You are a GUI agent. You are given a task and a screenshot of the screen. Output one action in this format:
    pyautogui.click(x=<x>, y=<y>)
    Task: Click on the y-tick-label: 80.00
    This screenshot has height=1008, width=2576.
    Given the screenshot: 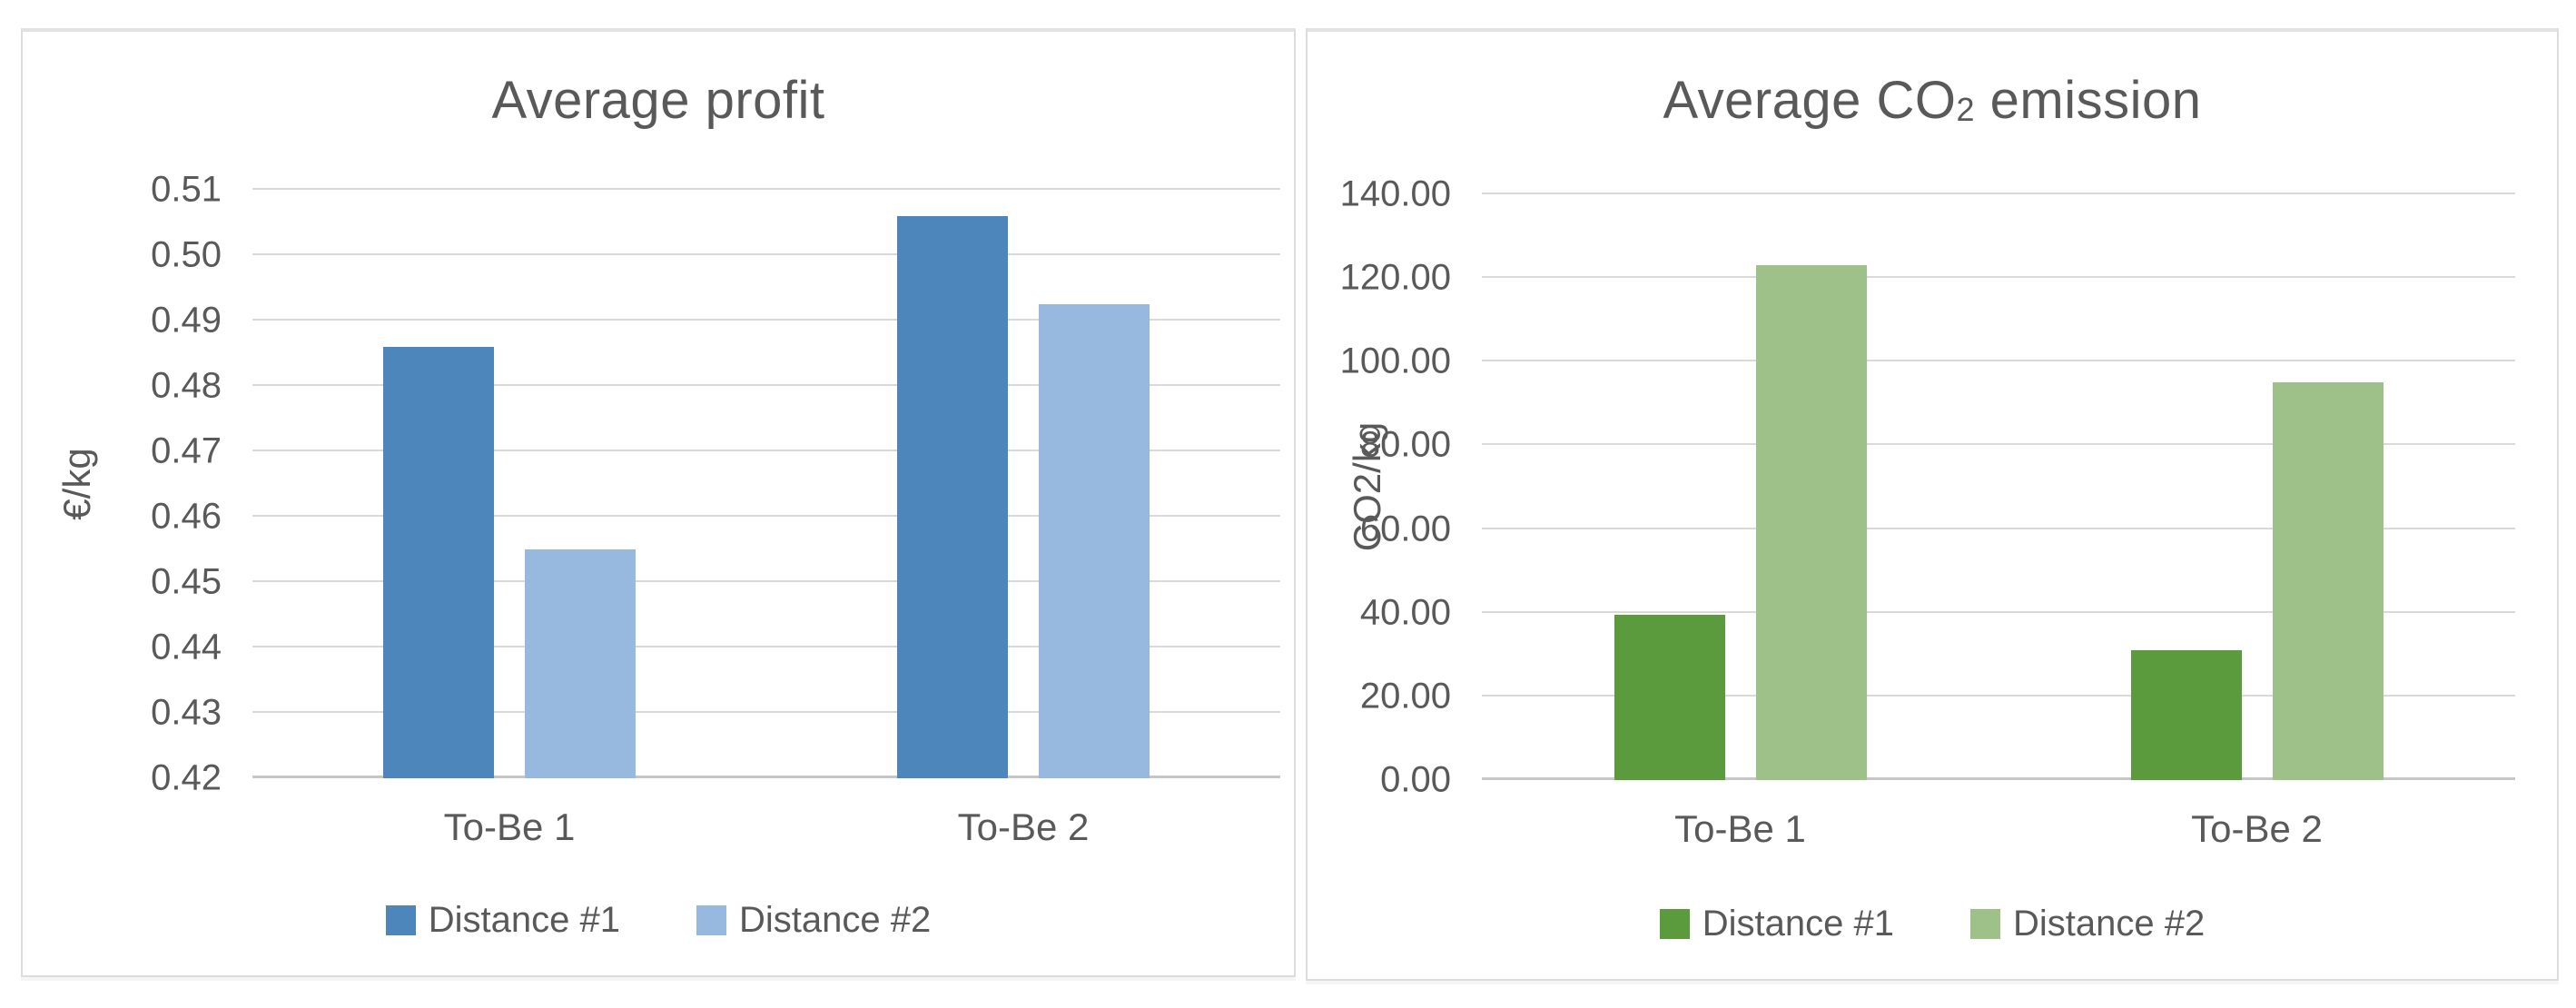 What is the action you would take?
    pyautogui.click(x=1405, y=445)
    